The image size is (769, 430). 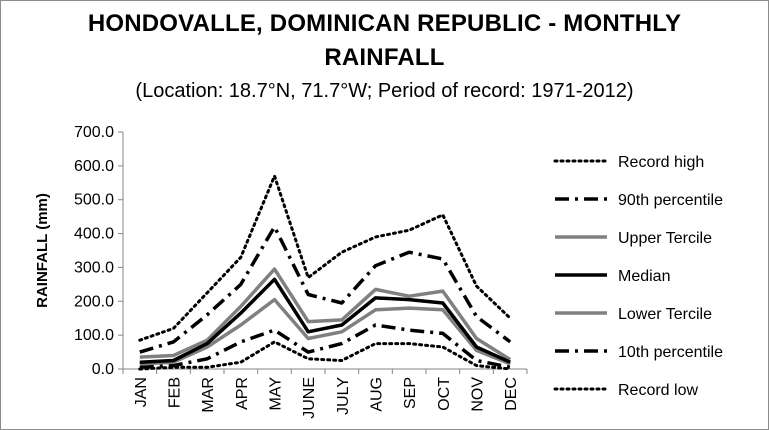 What do you see at coordinates (94, 267) in the screenshot?
I see `y-tick-label: 300.0` at bounding box center [94, 267].